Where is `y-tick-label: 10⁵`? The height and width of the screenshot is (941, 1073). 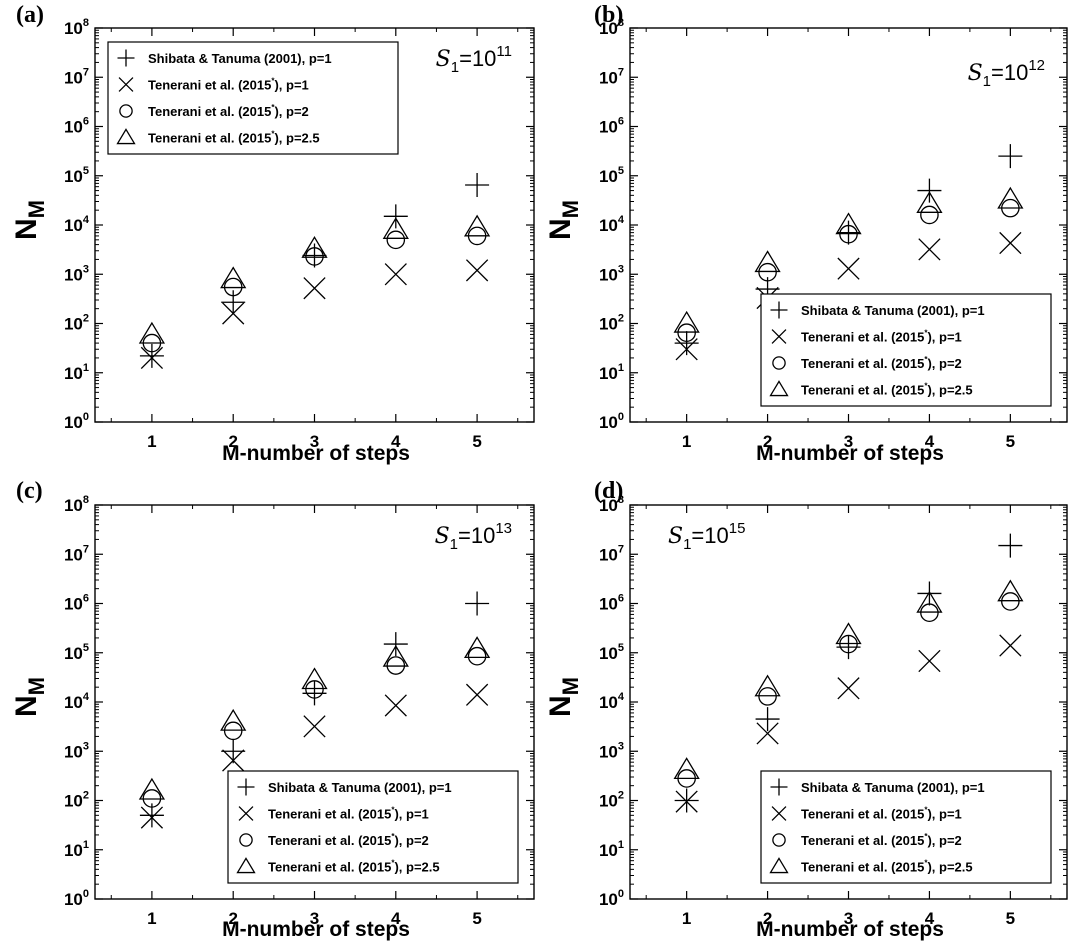
y-tick-label: 10⁵ is located at coordinates (76, 652).